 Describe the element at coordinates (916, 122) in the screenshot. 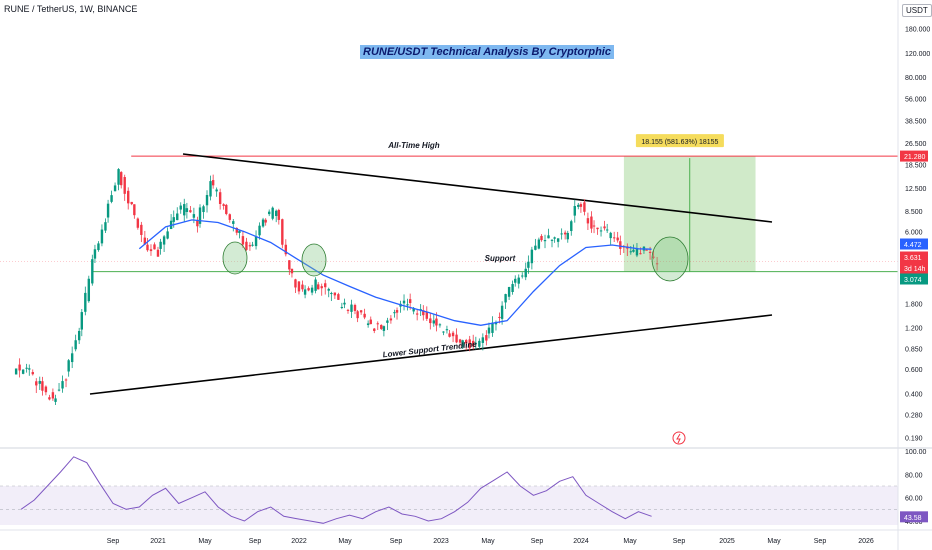

I see `price-tick-label: 38.500` at that location.